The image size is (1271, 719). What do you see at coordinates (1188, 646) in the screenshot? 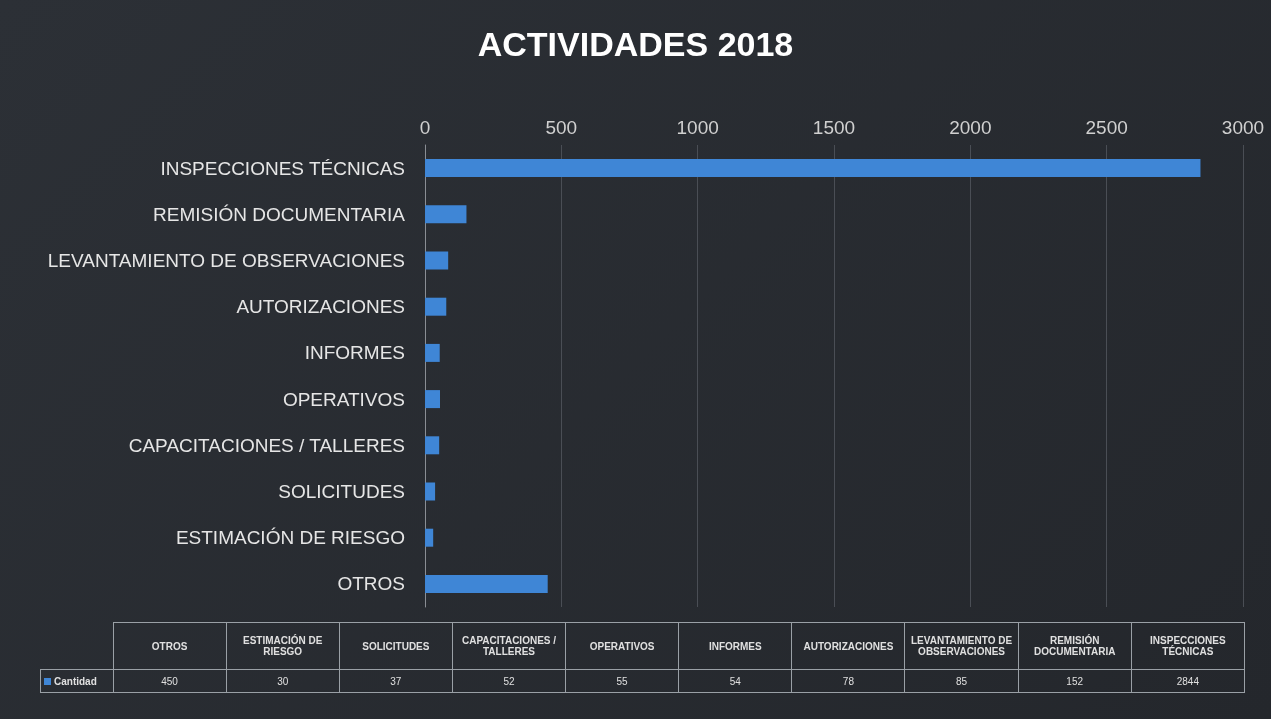
I see `category-label: INSPECCIONES TÉCNICAS` at bounding box center [1188, 646].